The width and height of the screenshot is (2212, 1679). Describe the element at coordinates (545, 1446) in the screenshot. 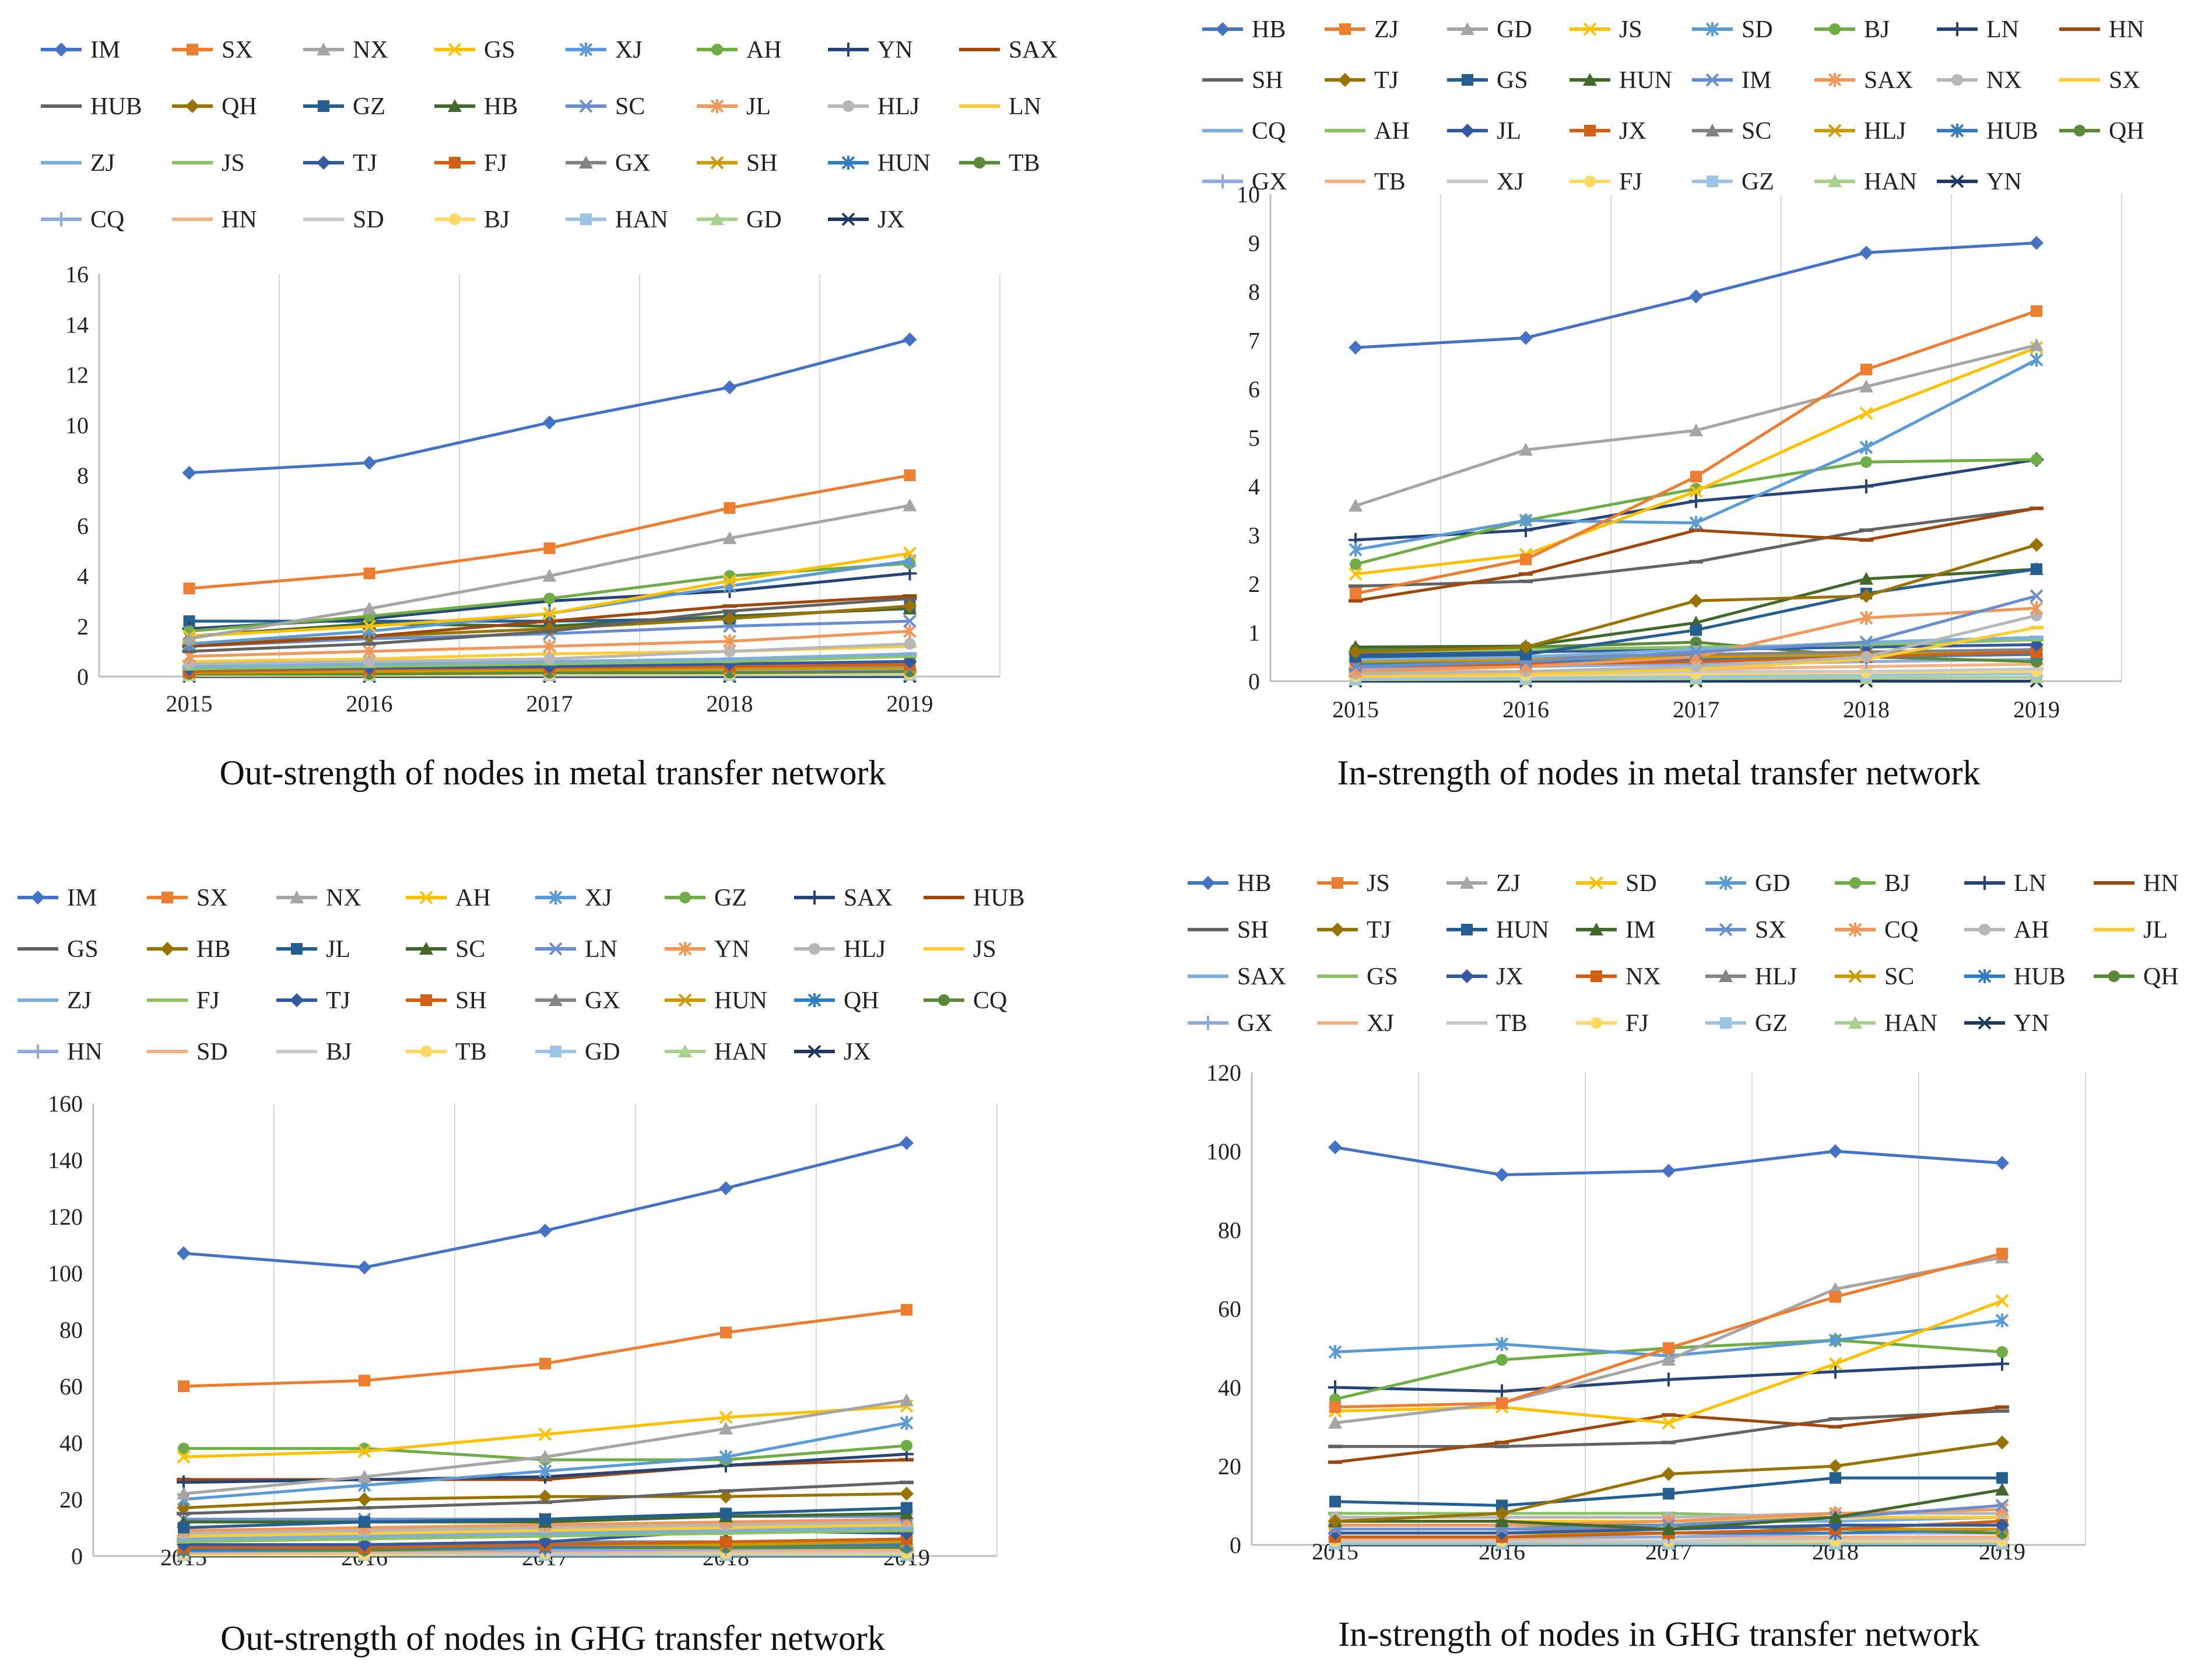

I see `series-nx` at that location.